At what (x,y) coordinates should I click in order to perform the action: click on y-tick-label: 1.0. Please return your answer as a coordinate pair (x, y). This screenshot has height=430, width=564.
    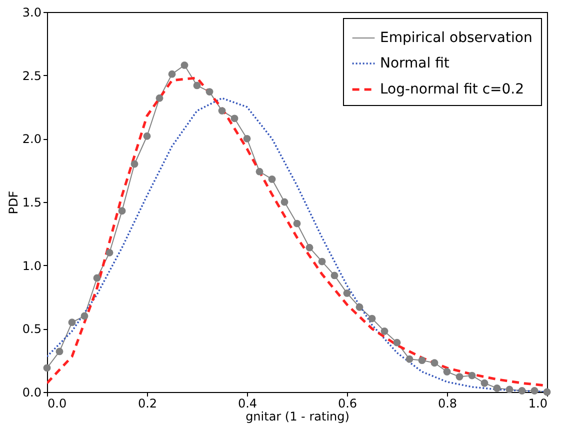
    Looking at the image, I should click on (32, 265).